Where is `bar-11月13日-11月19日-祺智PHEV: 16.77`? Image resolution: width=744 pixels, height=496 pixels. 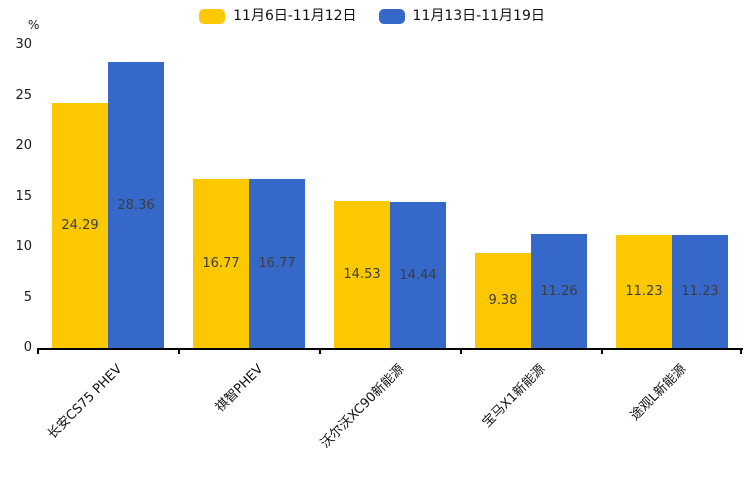 bar-11月13日-11月19日-祺智PHEV: 16.77 is located at coordinates (277, 263).